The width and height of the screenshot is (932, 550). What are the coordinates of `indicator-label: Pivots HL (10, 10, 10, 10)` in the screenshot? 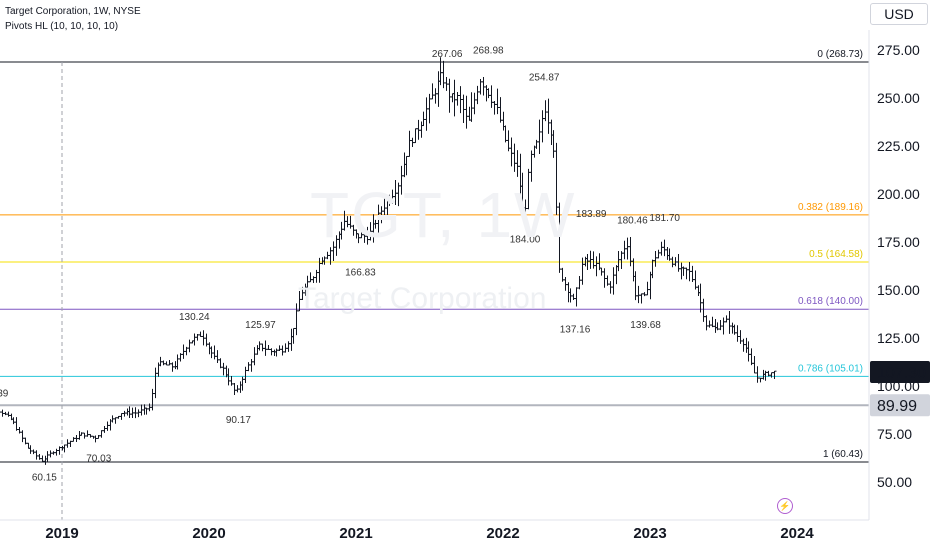 It's located at (62, 26).